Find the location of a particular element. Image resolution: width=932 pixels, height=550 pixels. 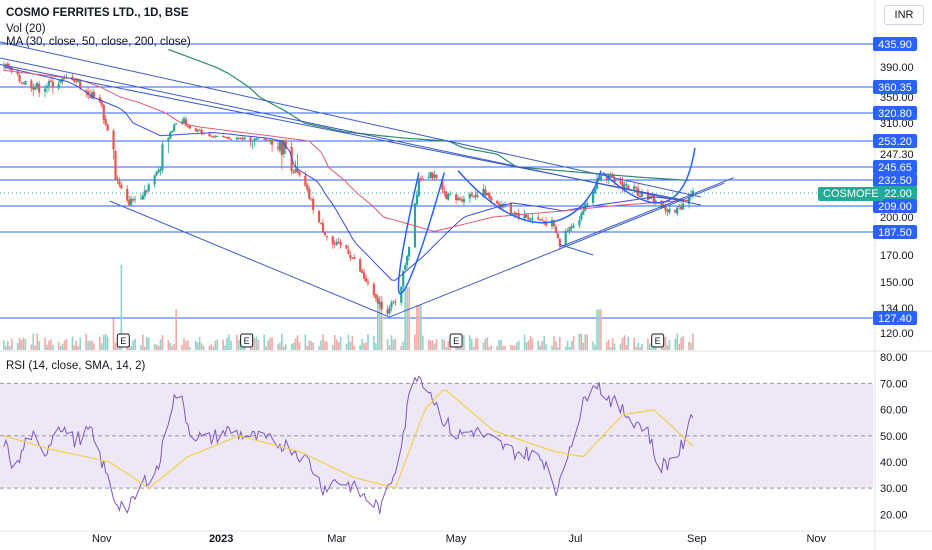

currency-selector: INR is located at coordinates (904, 15).